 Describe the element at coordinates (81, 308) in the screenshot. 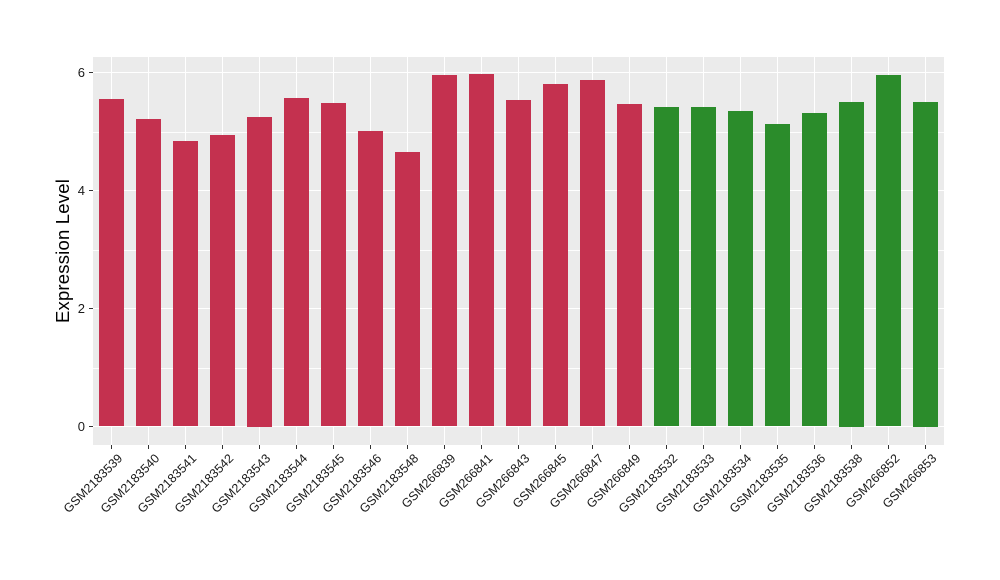

I see `y-tick-label: 2` at that location.